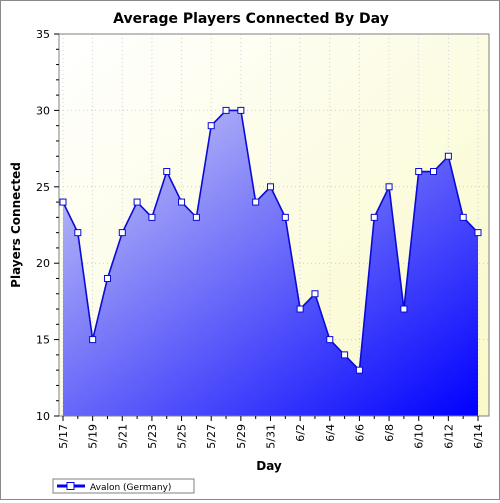  What do you see at coordinates (43, 263) in the screenshot?
I see `y-tick-label: 20` at bounding box center [43, 263].